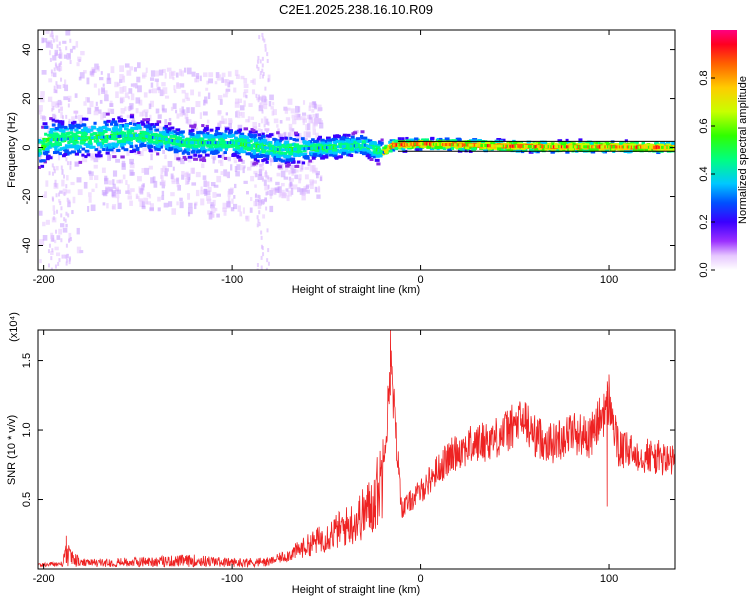  I want to click on spectrogram-y-tick-label: 40, so click(27, 49).